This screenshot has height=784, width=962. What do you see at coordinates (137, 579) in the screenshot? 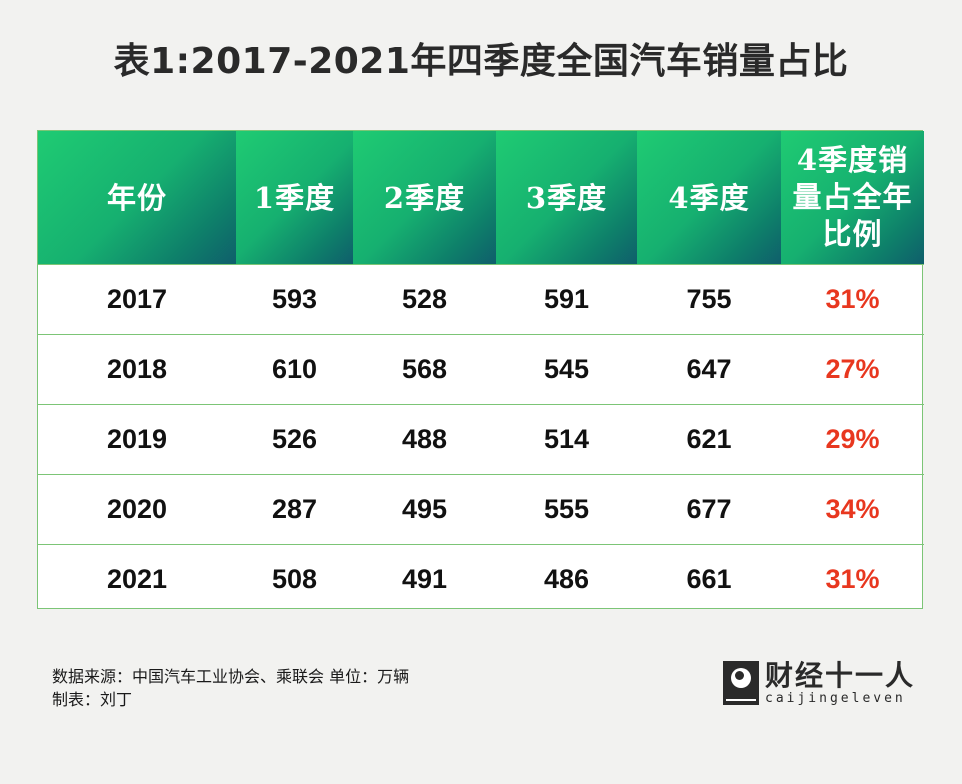
I see `cell-year: 2021` at bounding box center [137, 579].